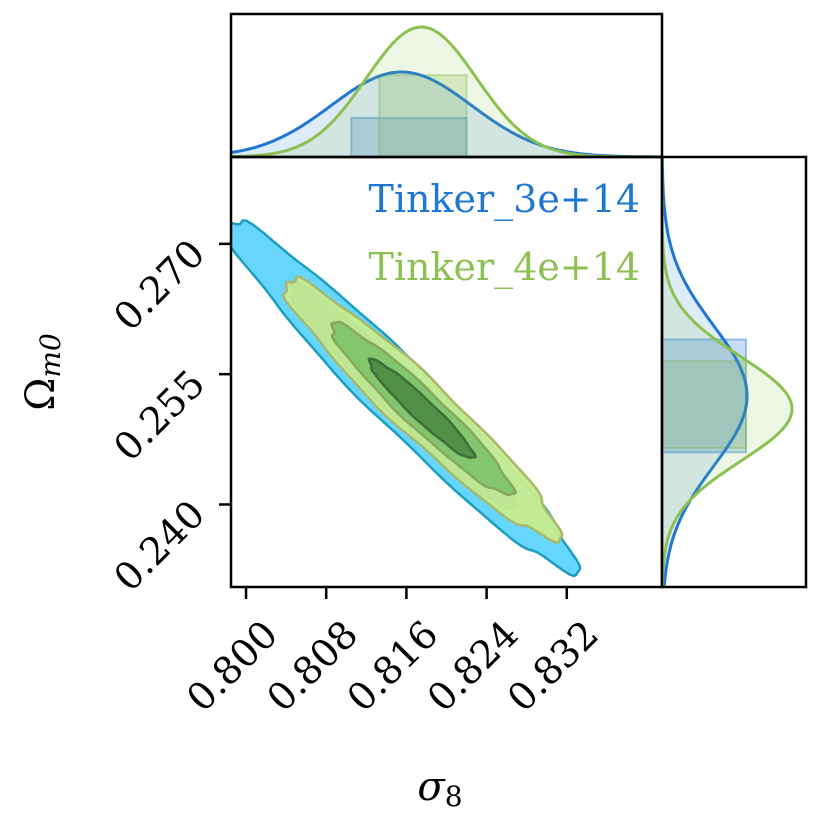 This screenshot has height=819, width=820. I want to click on top-density-tinker-4e14, so click(446, 91).